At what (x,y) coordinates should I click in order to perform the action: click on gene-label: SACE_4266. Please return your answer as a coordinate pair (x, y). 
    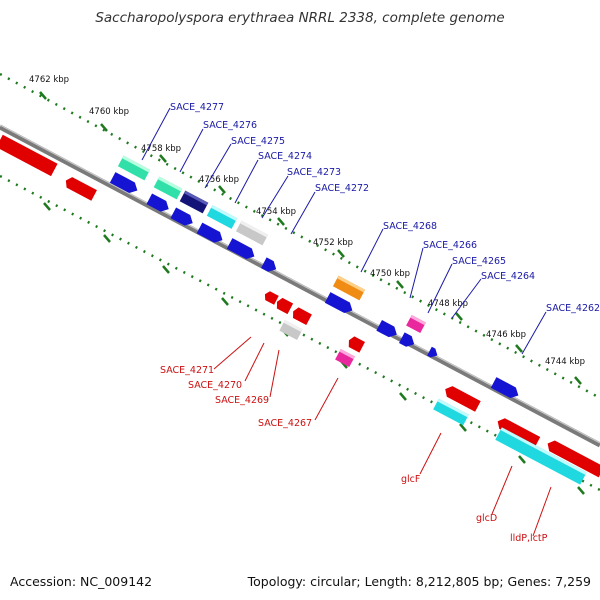
    Looking at the image, I should click on (450, 245).